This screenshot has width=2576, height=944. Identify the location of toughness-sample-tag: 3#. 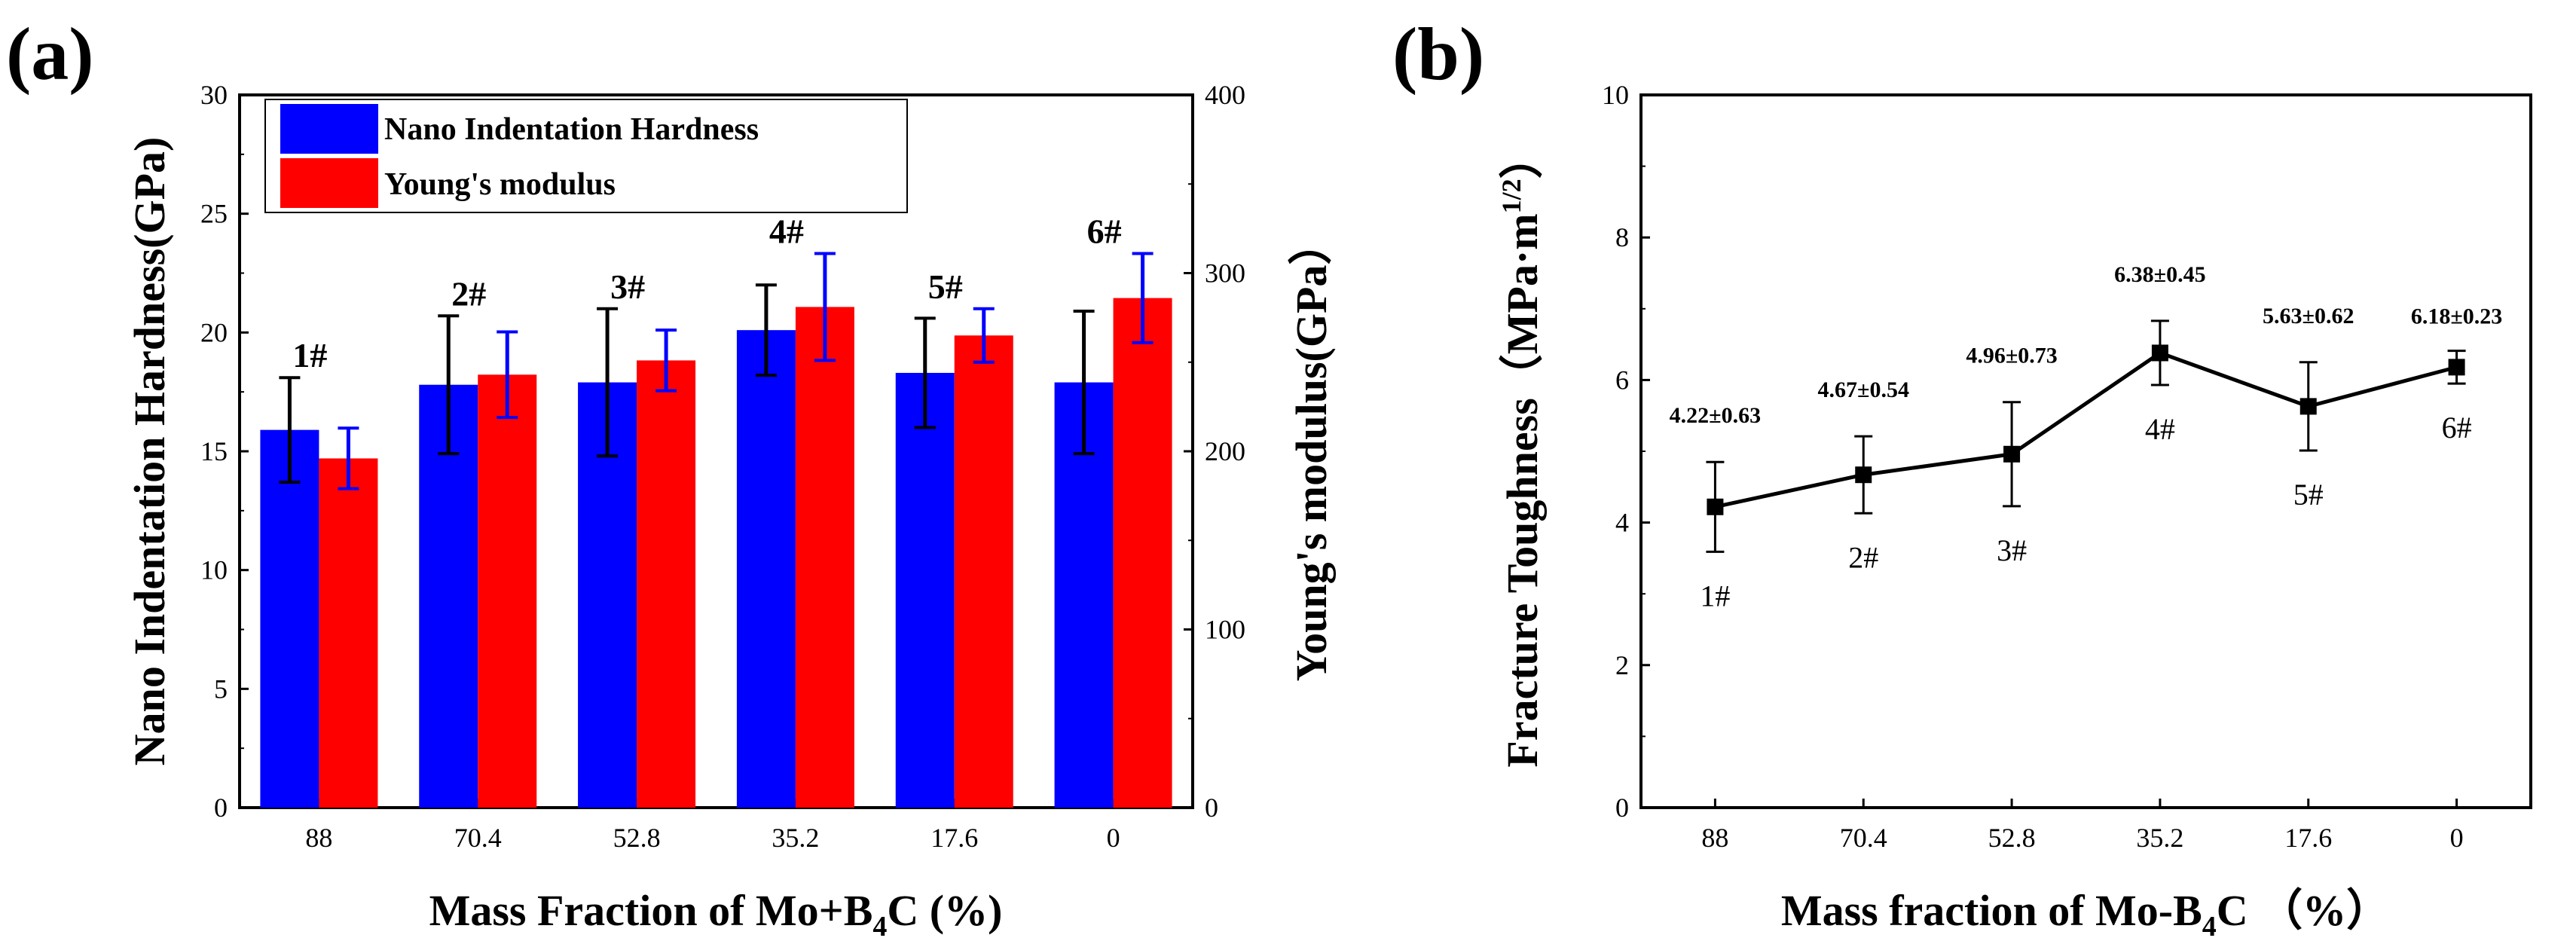
(2012, 550).